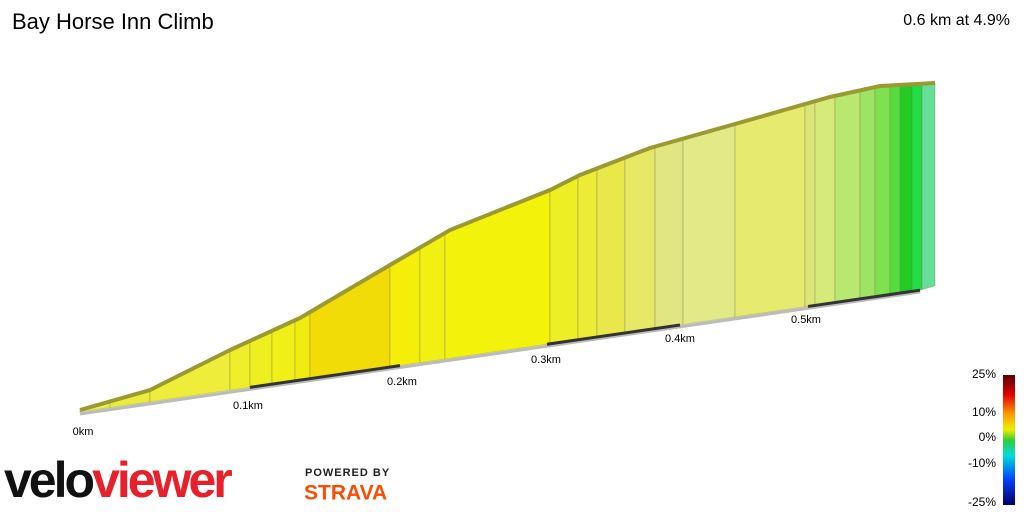  Describe the element at coordinates (984, 374) in the screenshot. I see `legend-label: 25%` at that location.